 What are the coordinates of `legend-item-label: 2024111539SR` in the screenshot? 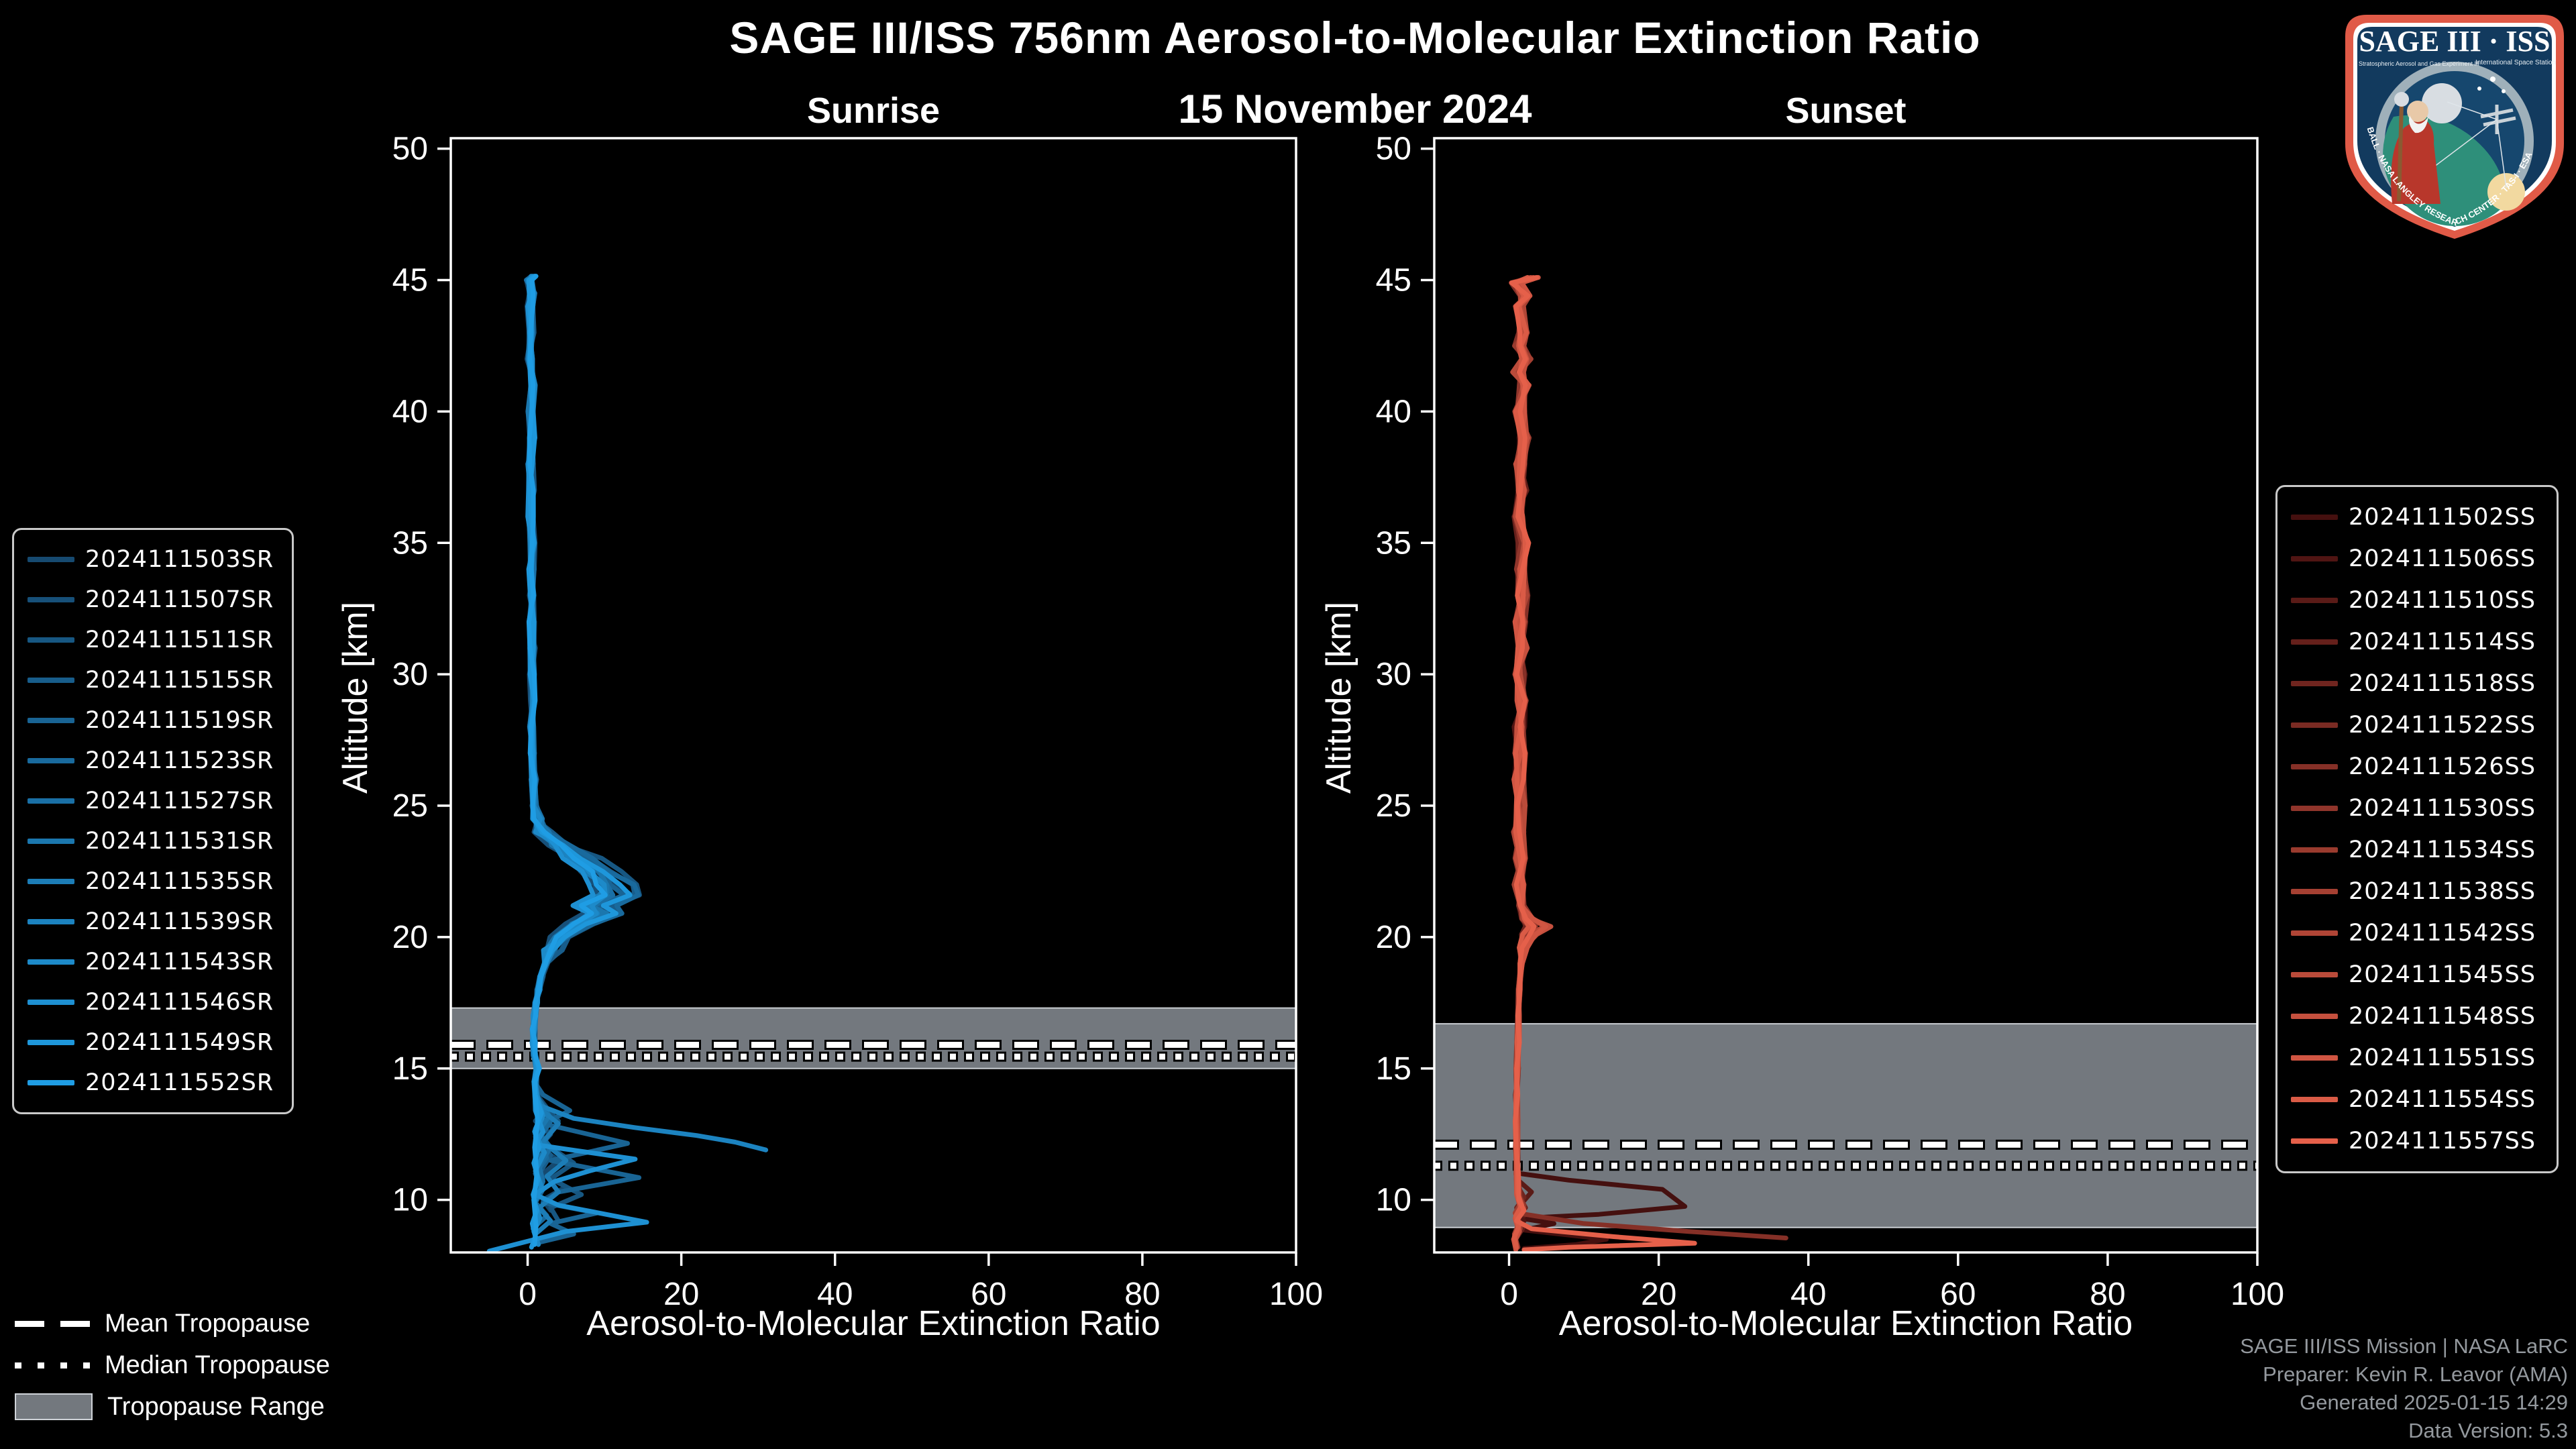 It's located at (179, 921).